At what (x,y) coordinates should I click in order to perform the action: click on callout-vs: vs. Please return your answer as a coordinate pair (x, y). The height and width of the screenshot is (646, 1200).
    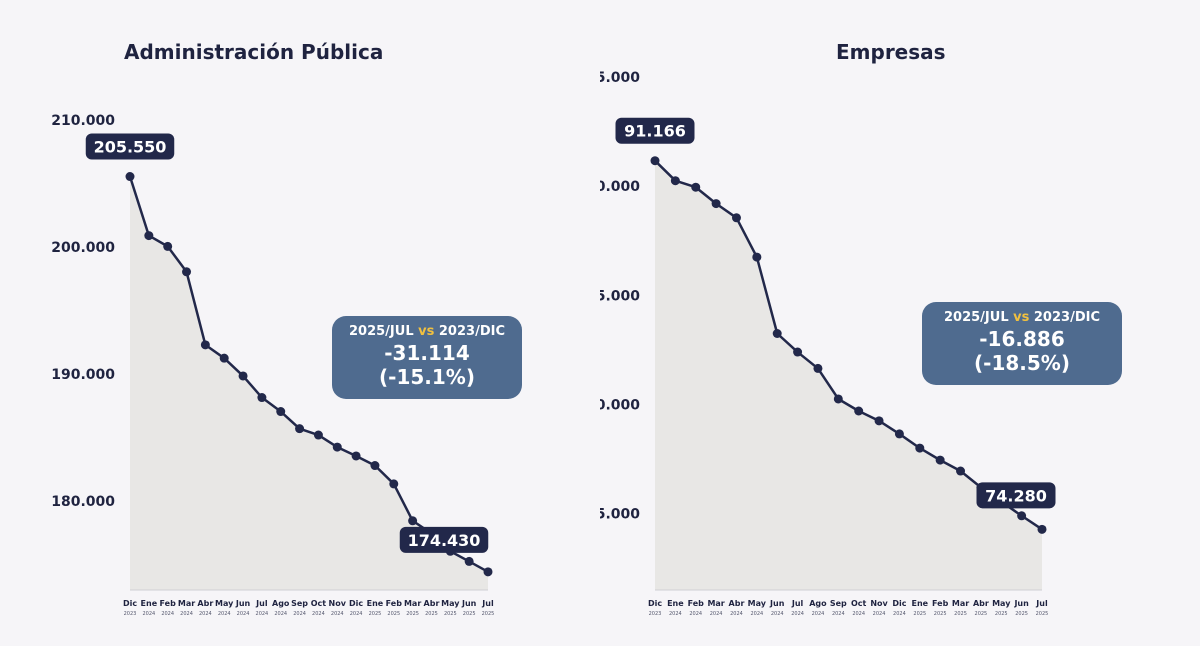
    Looking at the image, I should click on (426, 331).